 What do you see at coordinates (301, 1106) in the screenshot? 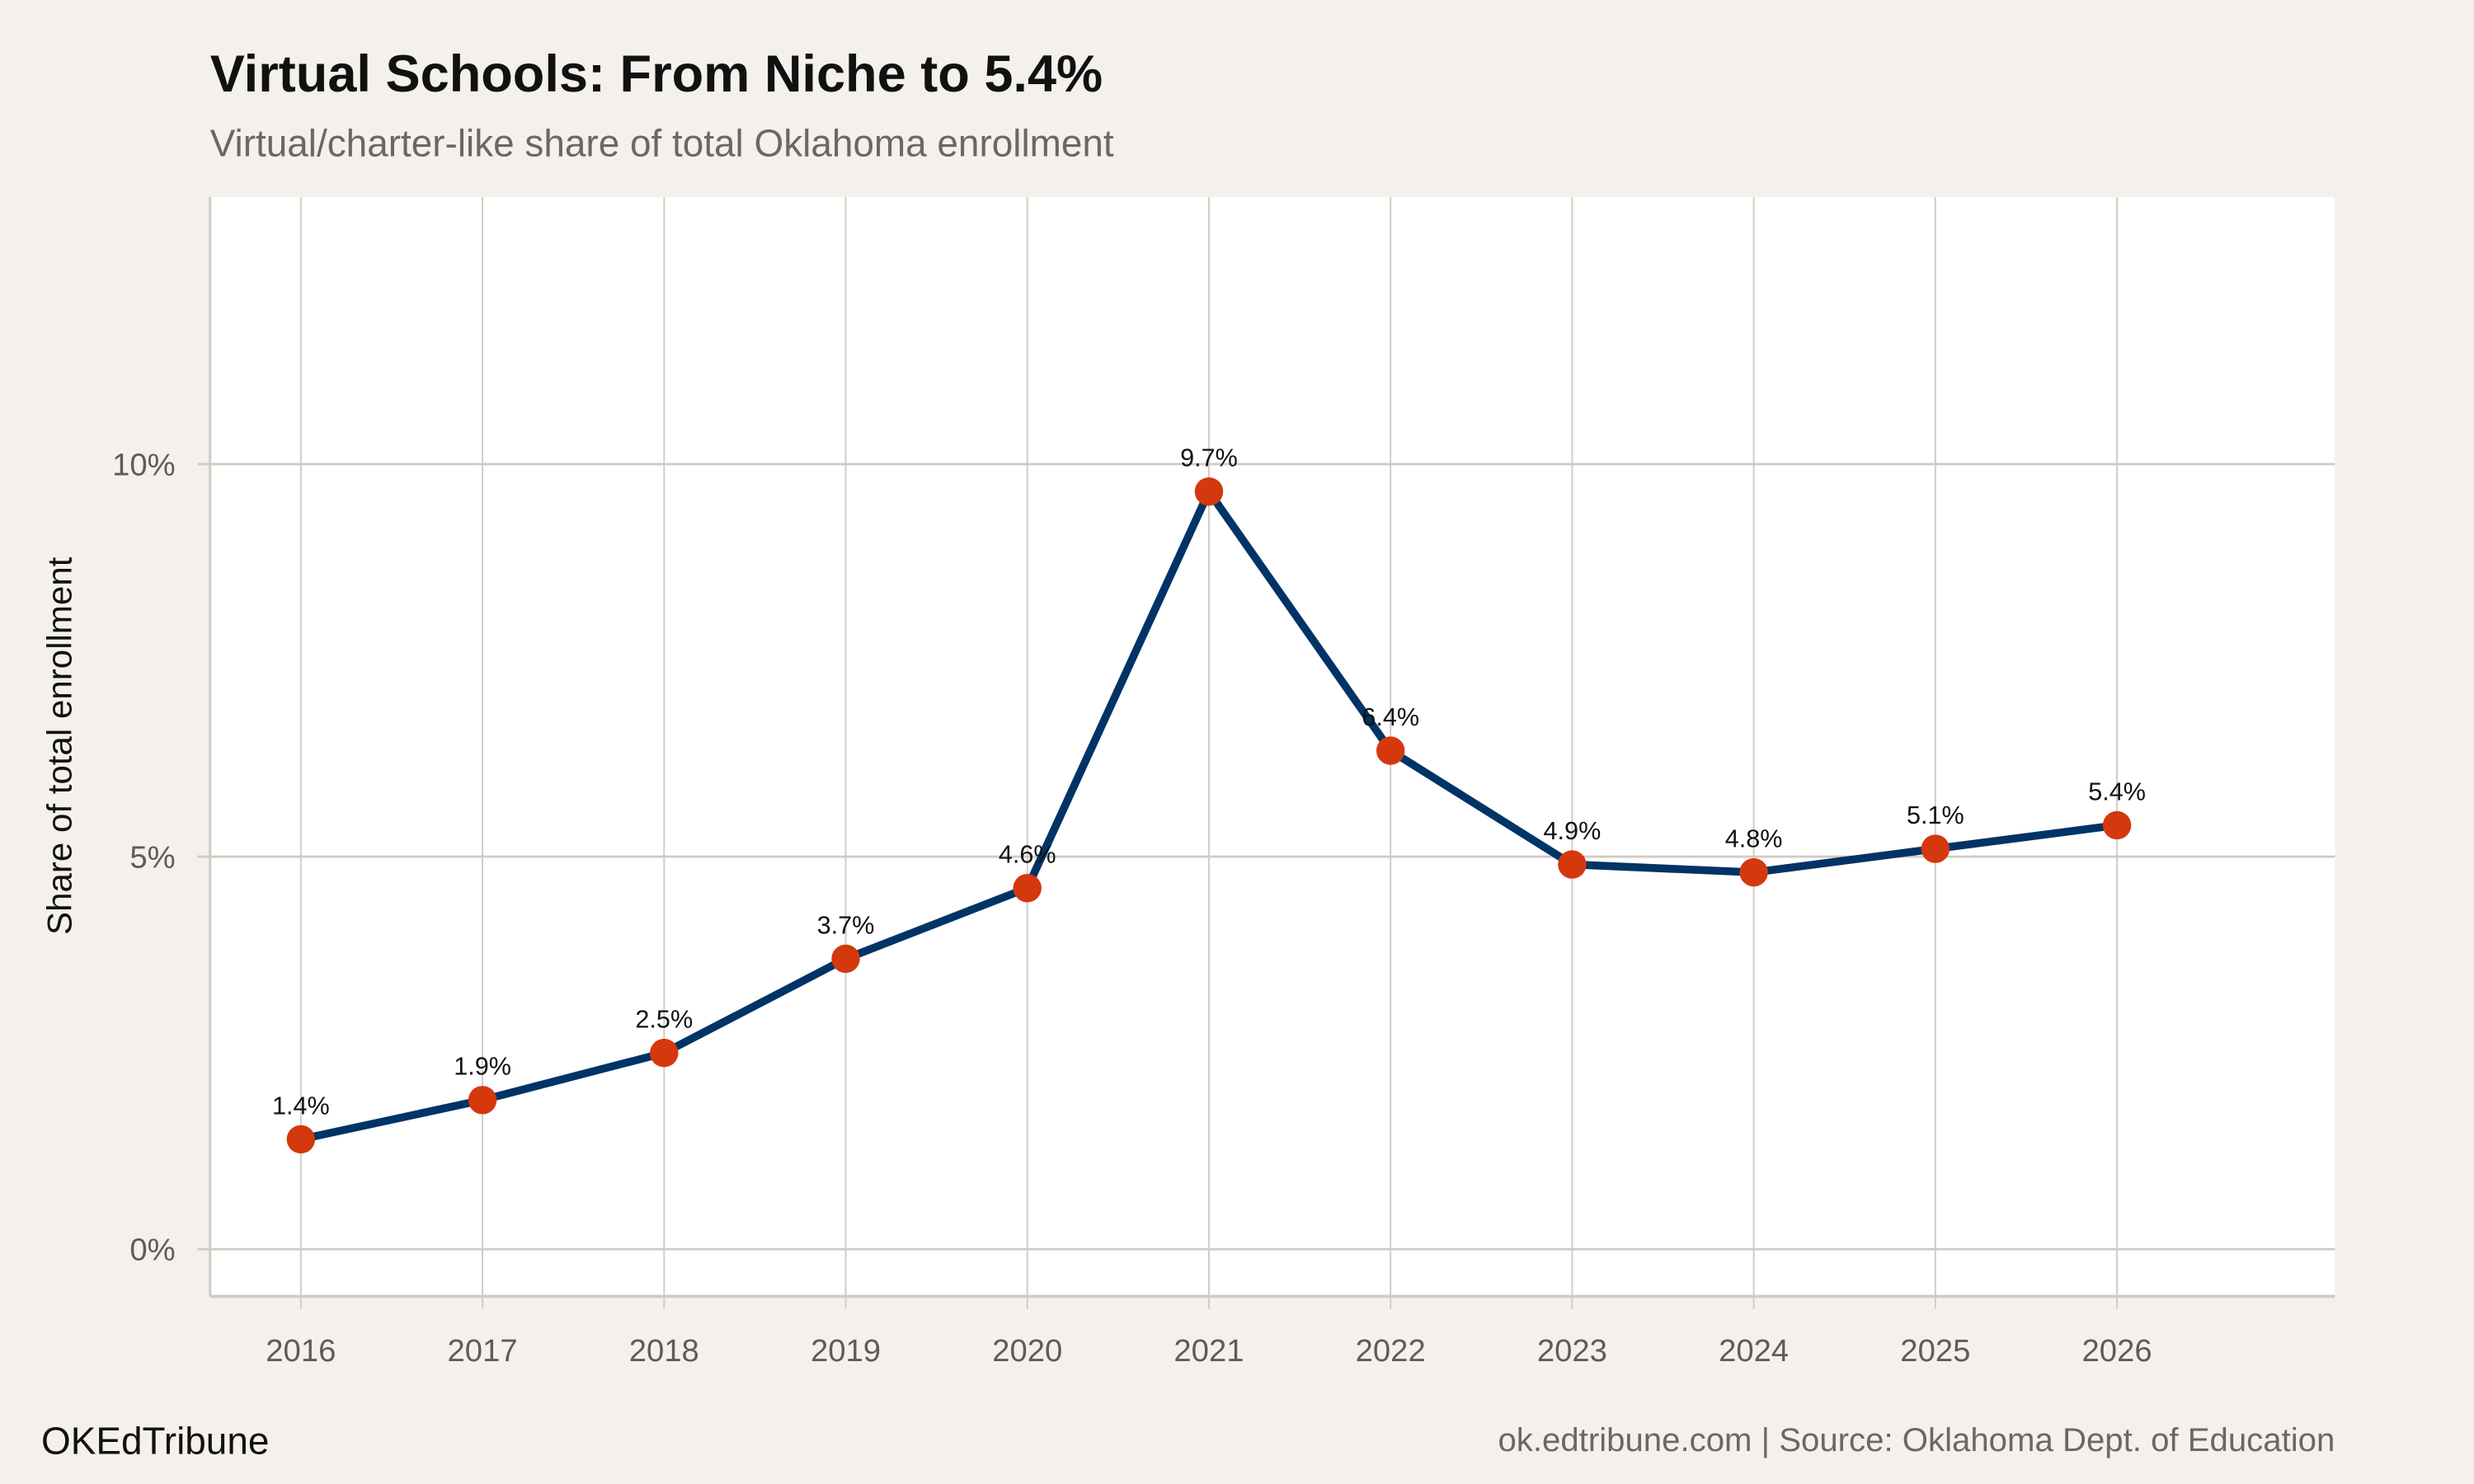
I see `data-label: 1.4%` at bounding box center [301, 1106].